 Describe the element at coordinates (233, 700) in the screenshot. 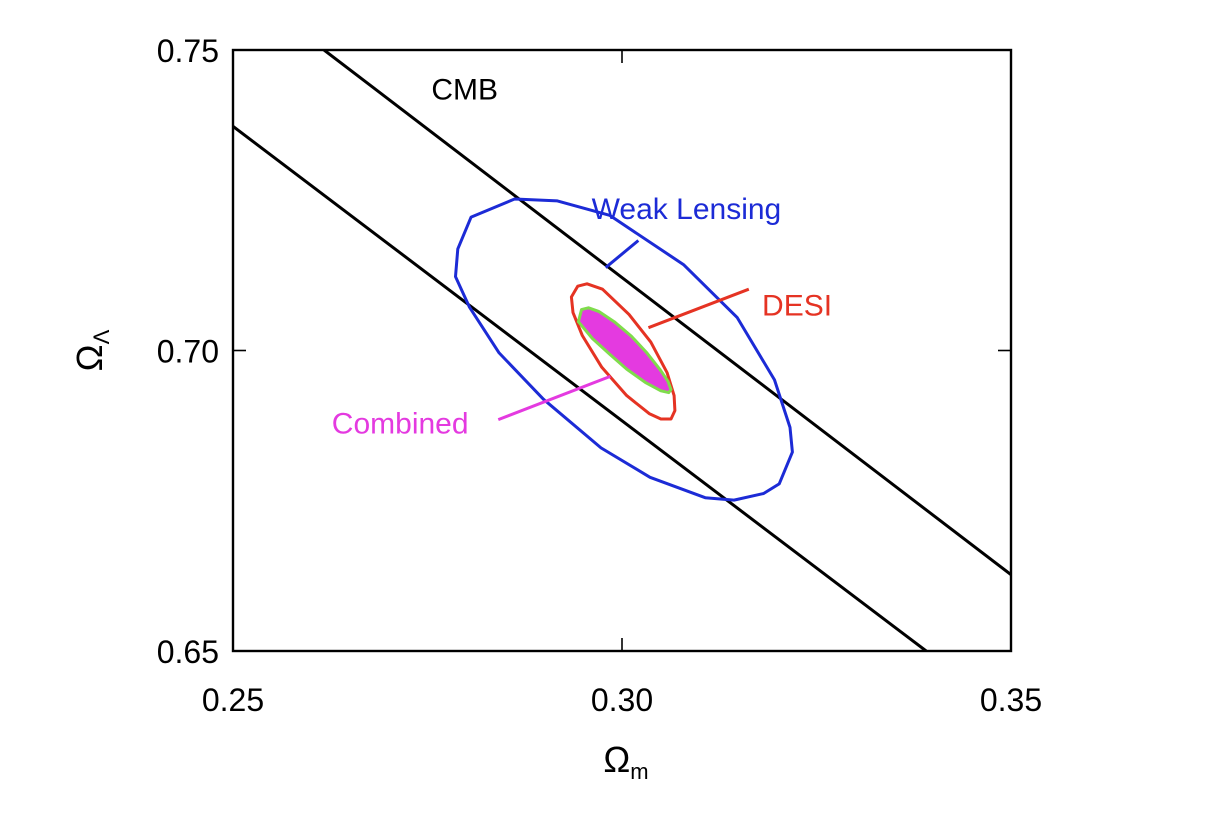

I see `x-tick-label: 0.25` at that location.